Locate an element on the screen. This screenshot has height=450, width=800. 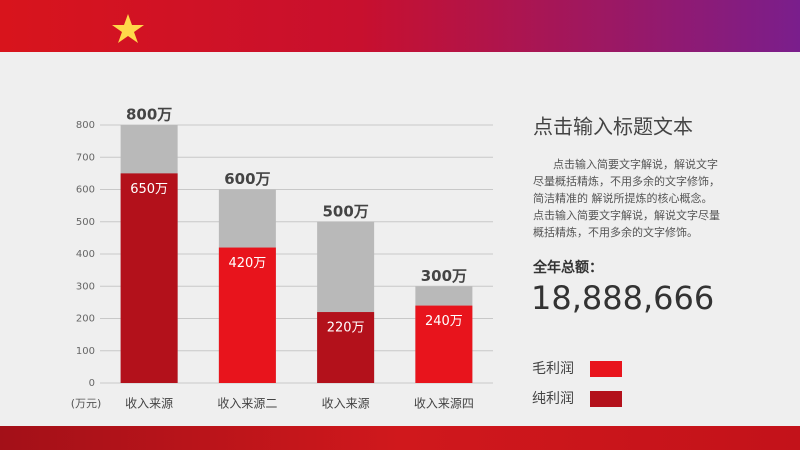
value-label: 420万 is located at coordinates (247, 263).